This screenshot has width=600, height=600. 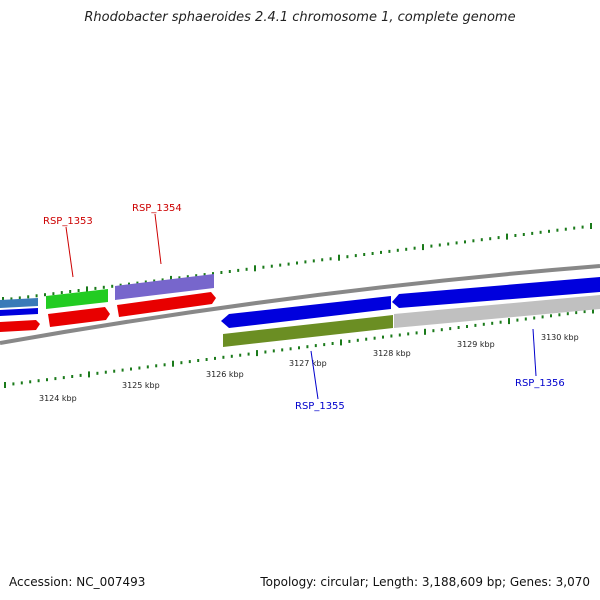 What do you see at coordinates (297, 263) in the screenshot?
I see `gc-track-upper` at bounding box center [297, 263].